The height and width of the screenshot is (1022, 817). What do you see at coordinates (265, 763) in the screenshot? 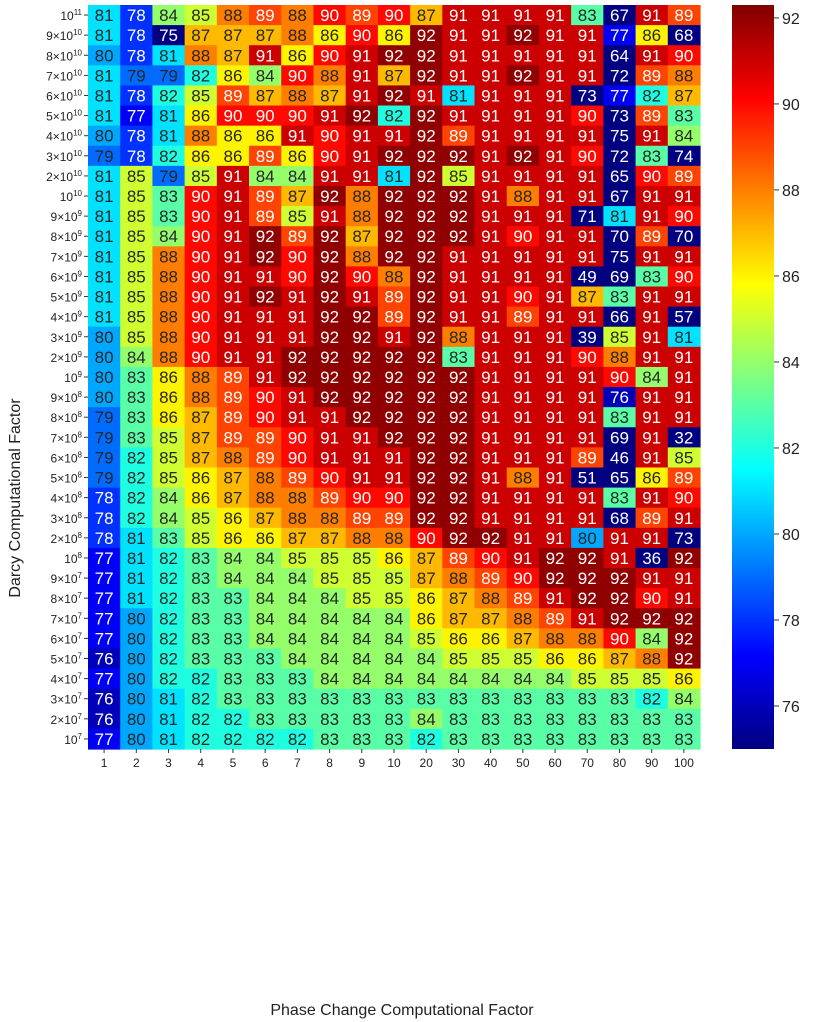
I see `x-tick-label: 6` at bounding box center [265, 763].